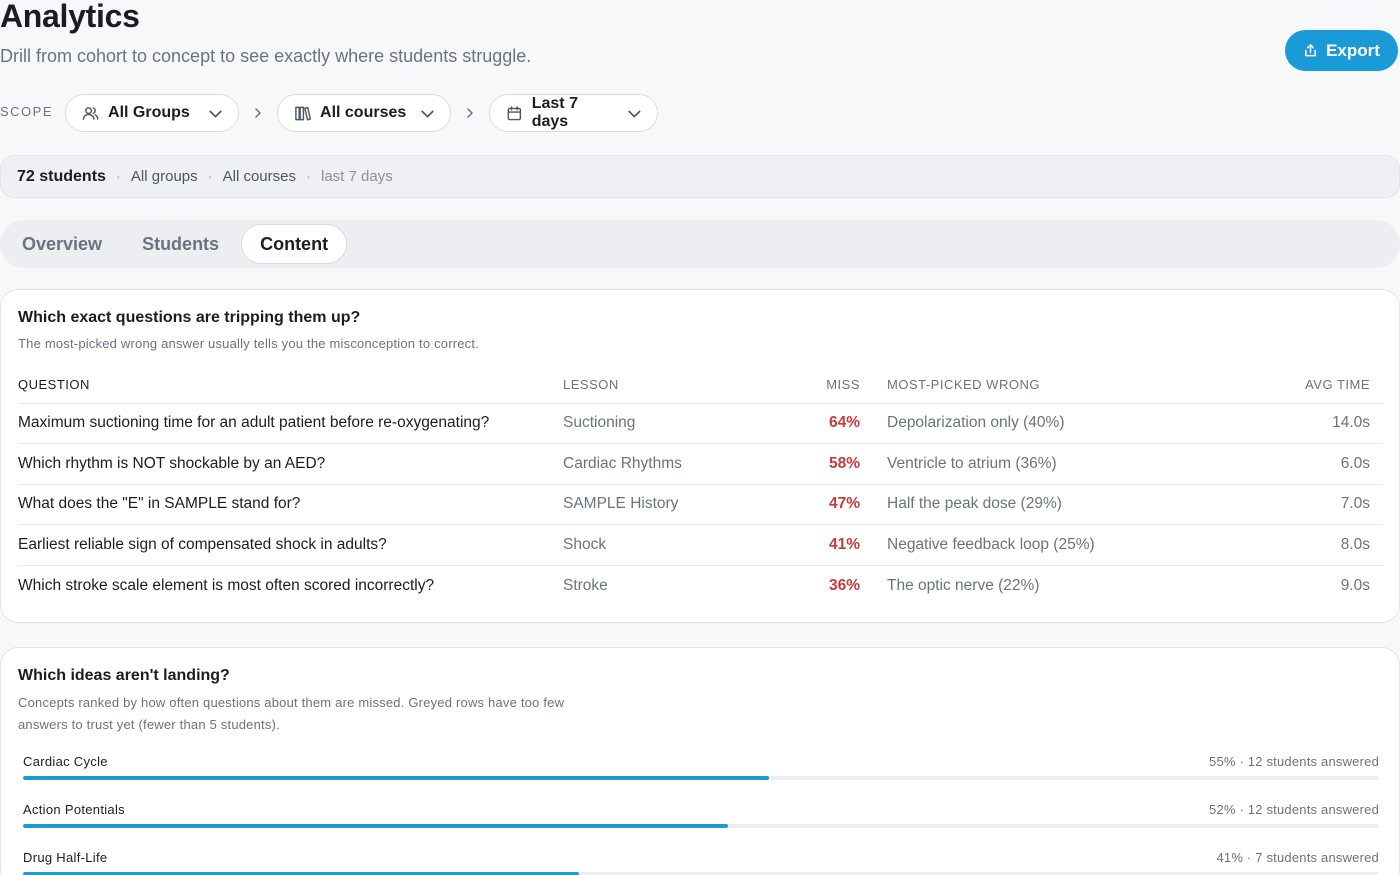 The image size is (1400, 875). Describe the element at coordinates (811, 504) in the screenshot. I see `miss-rate: 47%` at that location.